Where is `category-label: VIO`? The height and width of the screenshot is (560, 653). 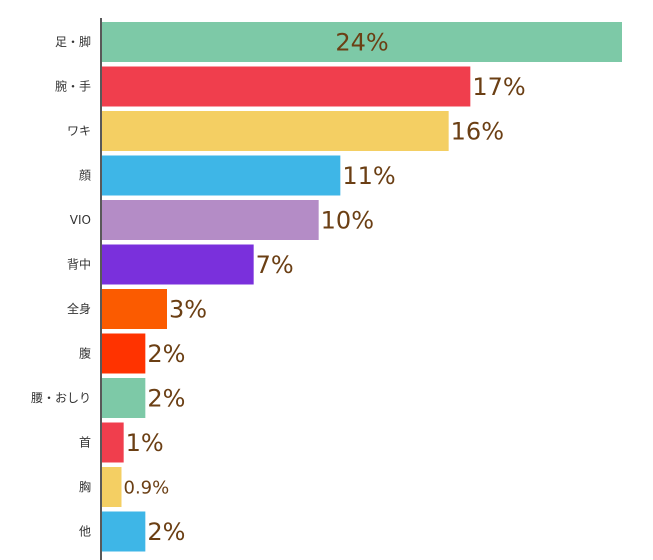
category-label: VIO is located at coordinates (80, 220).